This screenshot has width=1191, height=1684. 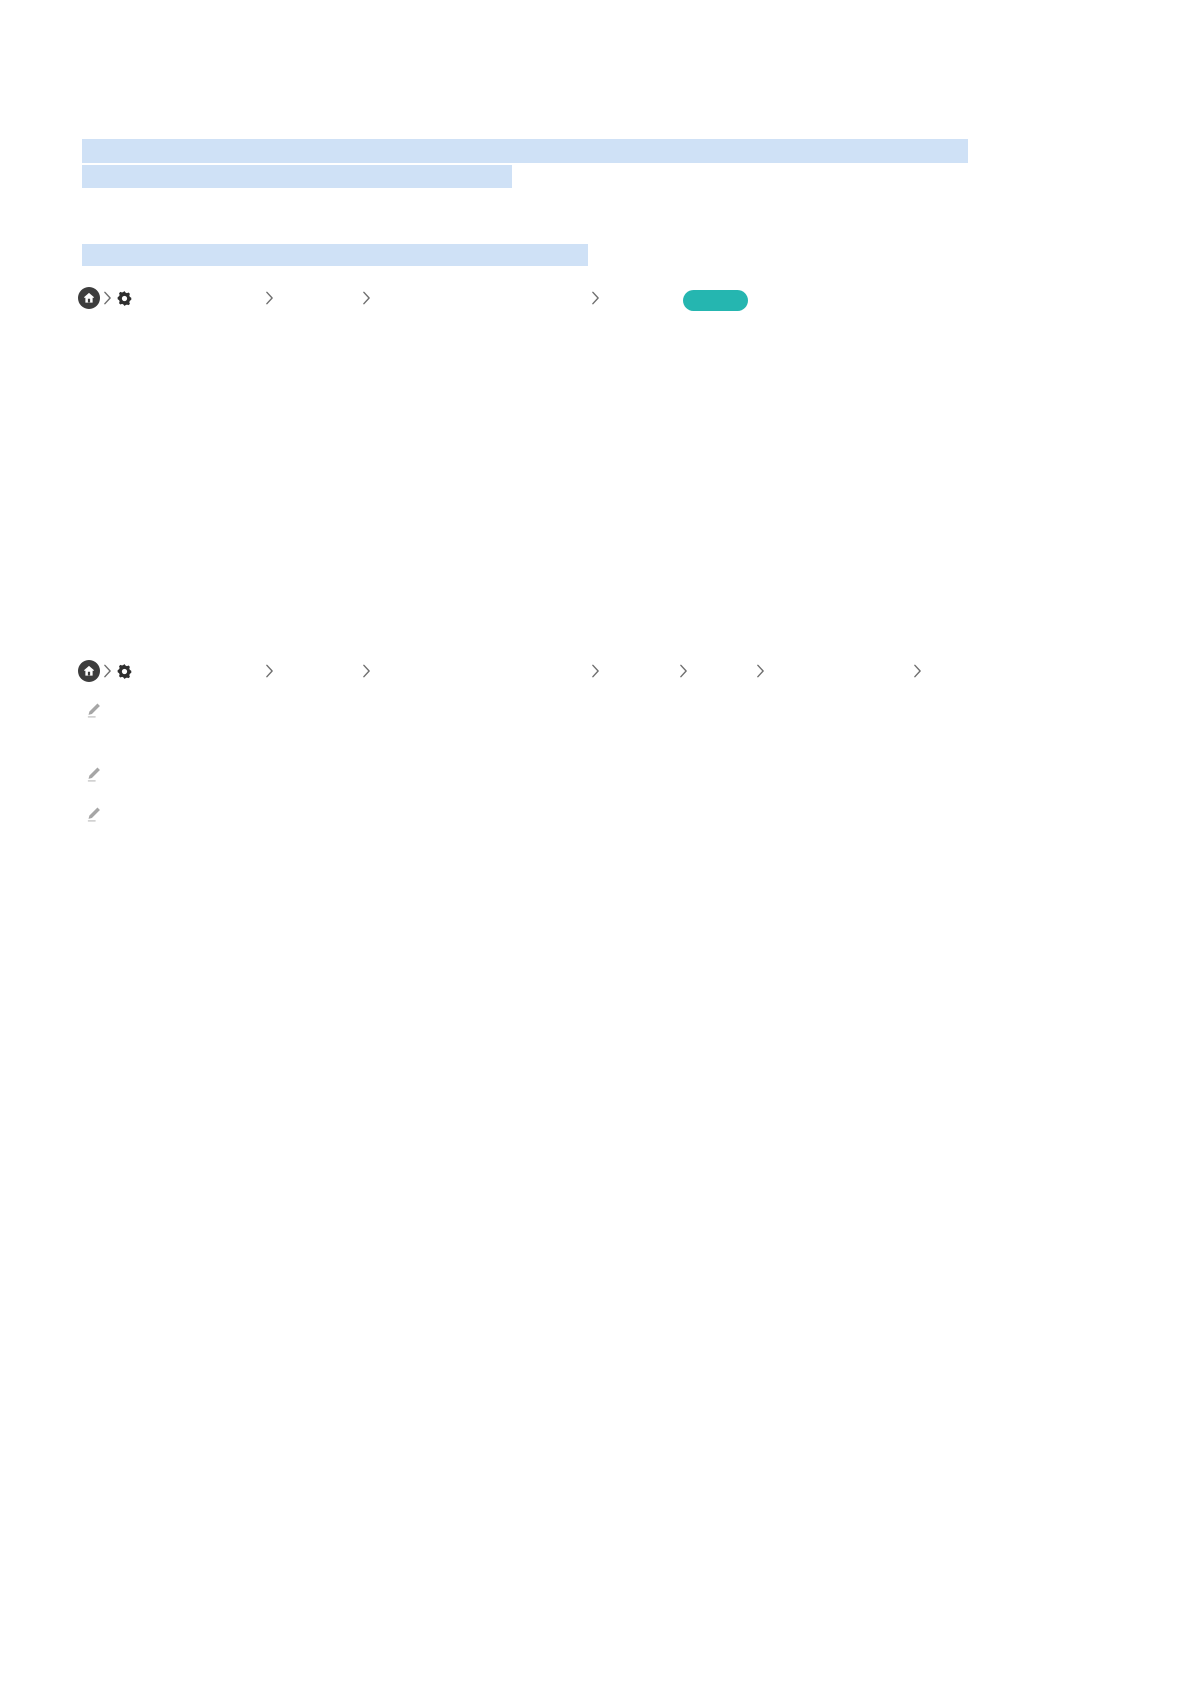 I want to click on heading-primary, so click(x=525, y=151).